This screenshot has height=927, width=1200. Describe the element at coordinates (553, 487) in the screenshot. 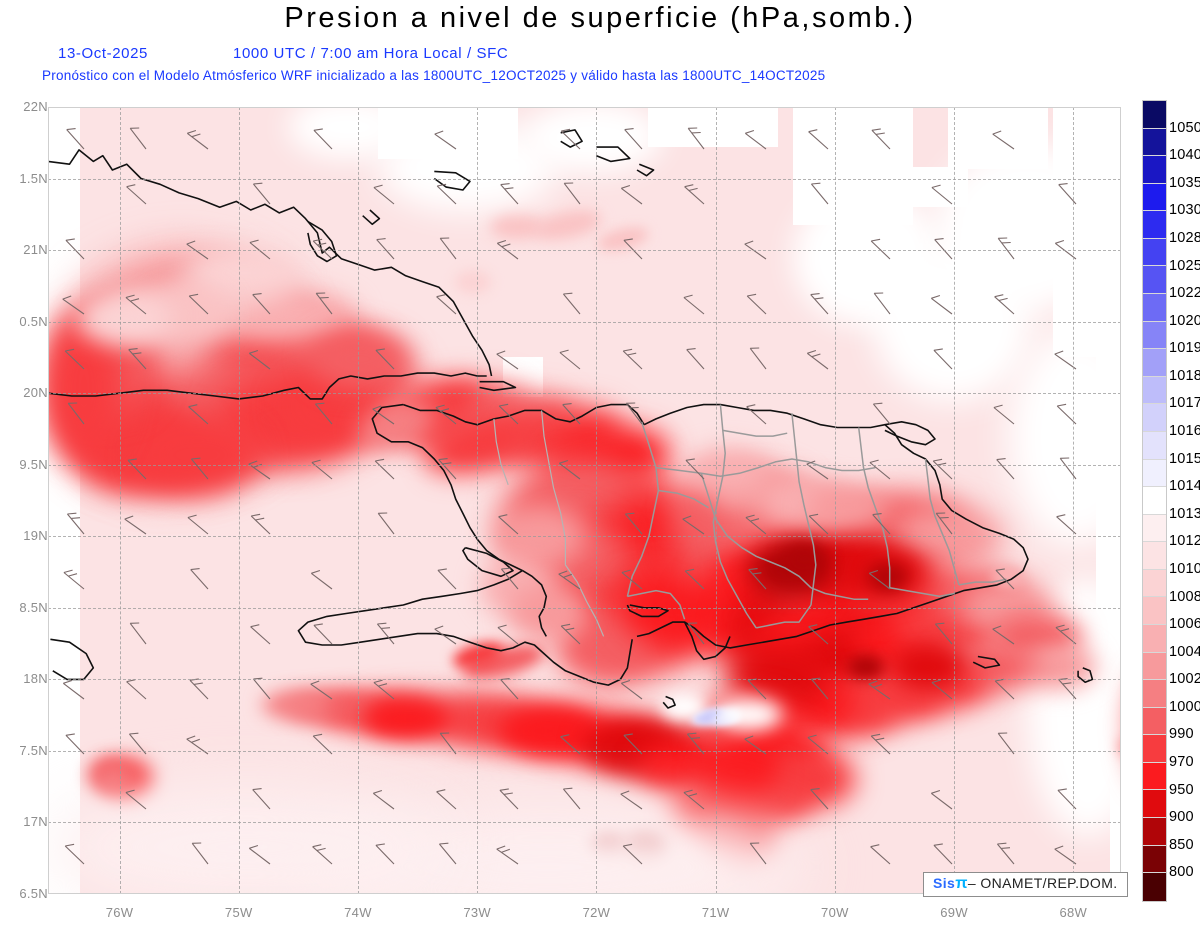

I see `department-boundary` at that location.